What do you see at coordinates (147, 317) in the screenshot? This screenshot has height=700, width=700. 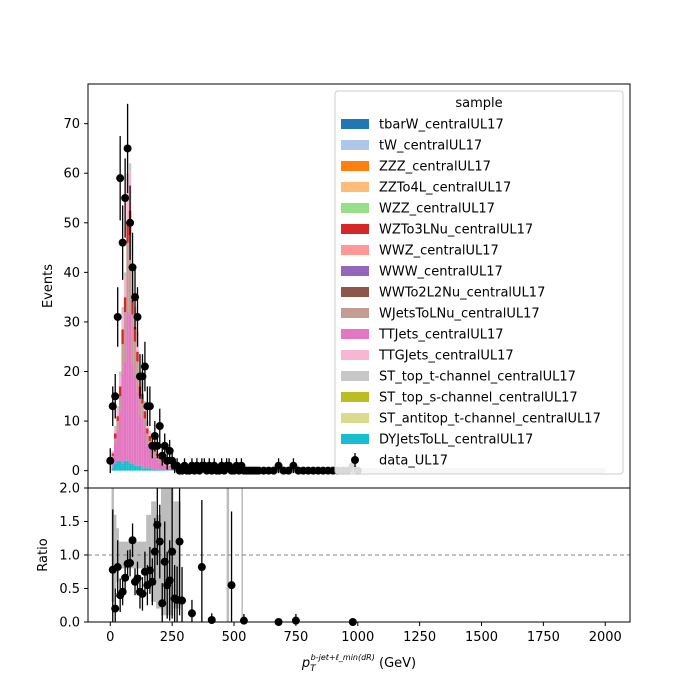 I see `mc-stack` at bounding box center [147, 317].